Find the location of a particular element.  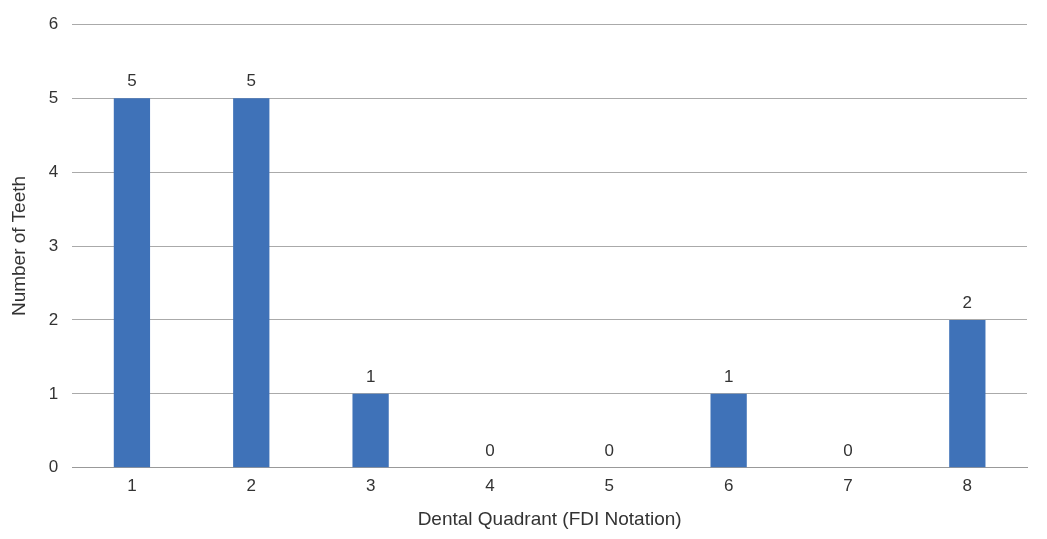

x-tick-label: 4 is located at coordinates (490, 485).